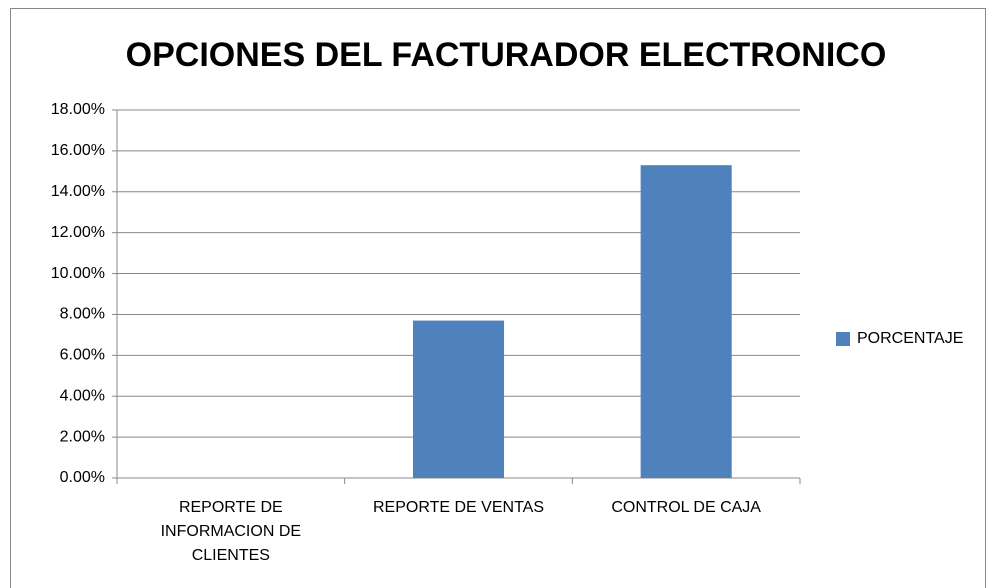 The height and width of the screenshot is (588, 993). I want to click on y-tick-label: 10.00%, so click(78, 273).